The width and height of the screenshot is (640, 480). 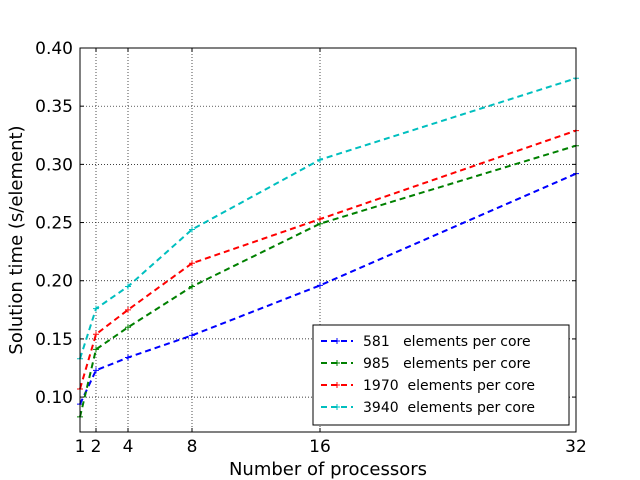 What do you see at coordinates (96, 447) in the screenshot?
I see `x-tick-label: 2` at bounding box center [96, 447].